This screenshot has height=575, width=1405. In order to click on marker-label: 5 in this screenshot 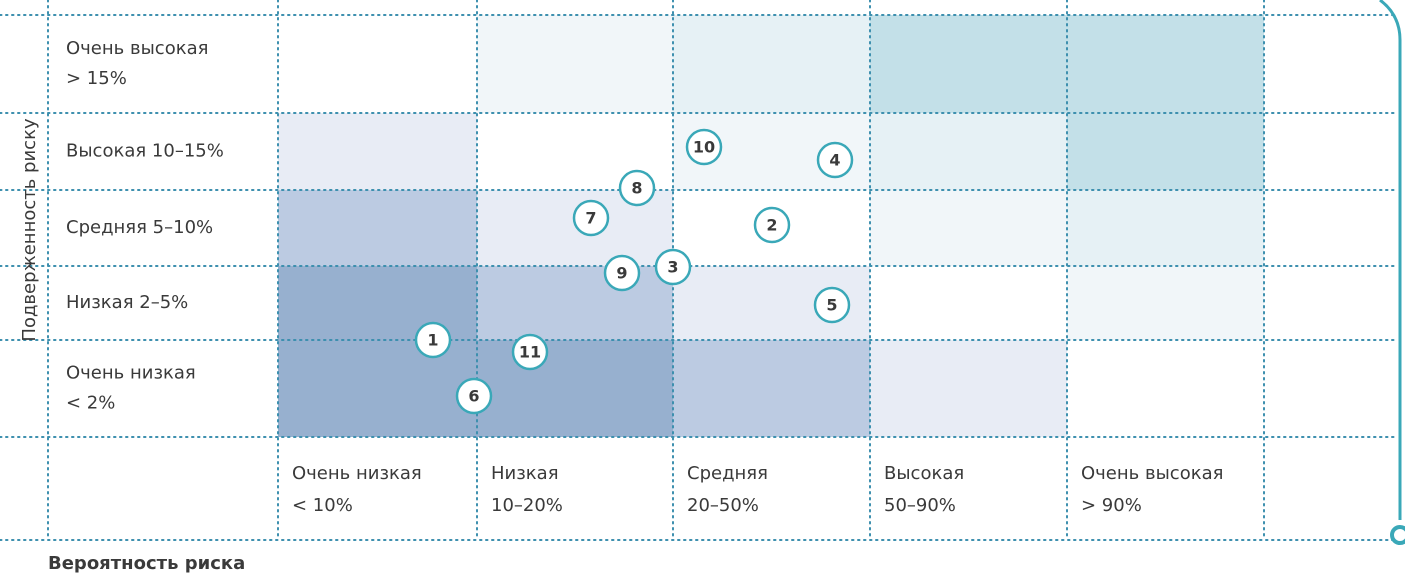, I will do `click(831, 305)`.